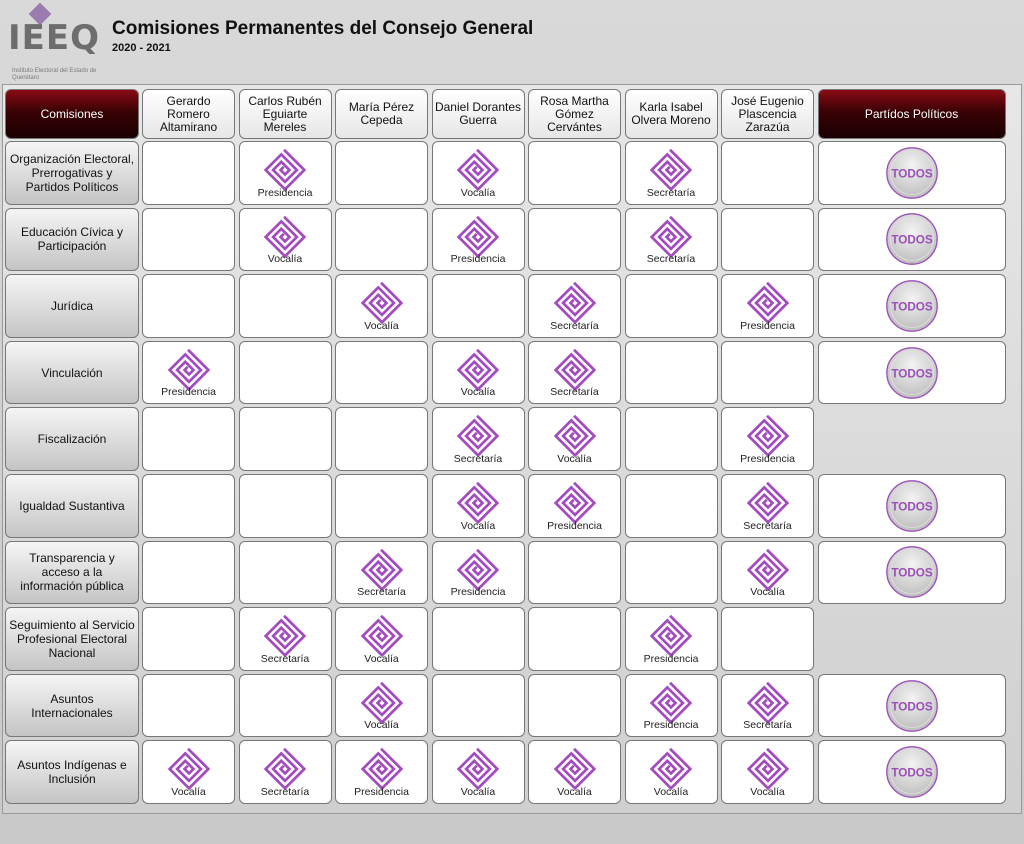 The image size is (1024, 844). Describe the element at coordinates (72, 772) in the screenshot. I see `row-header-commission: Asuntos Indígenas e Inclusión` at that location.